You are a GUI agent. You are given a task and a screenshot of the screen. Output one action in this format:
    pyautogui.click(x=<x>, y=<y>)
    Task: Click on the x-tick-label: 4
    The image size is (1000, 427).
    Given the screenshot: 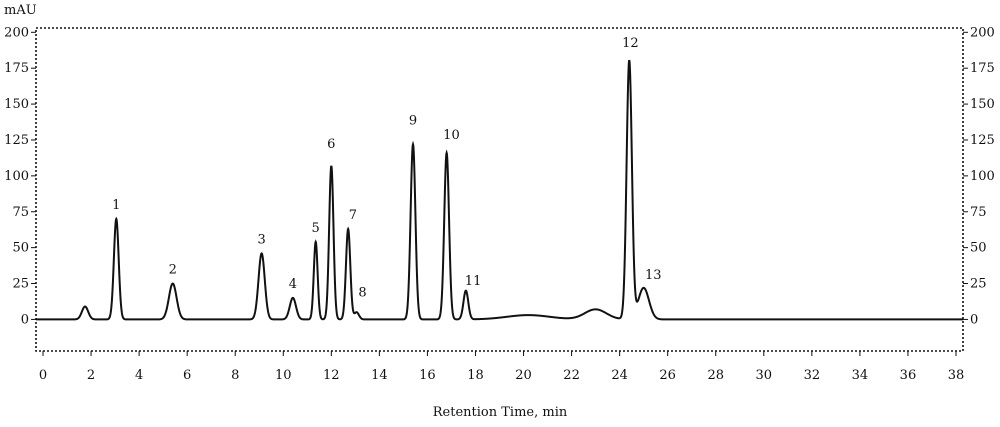 What is the action you would take?
    pyautogui.click(x=139, y=375)
    